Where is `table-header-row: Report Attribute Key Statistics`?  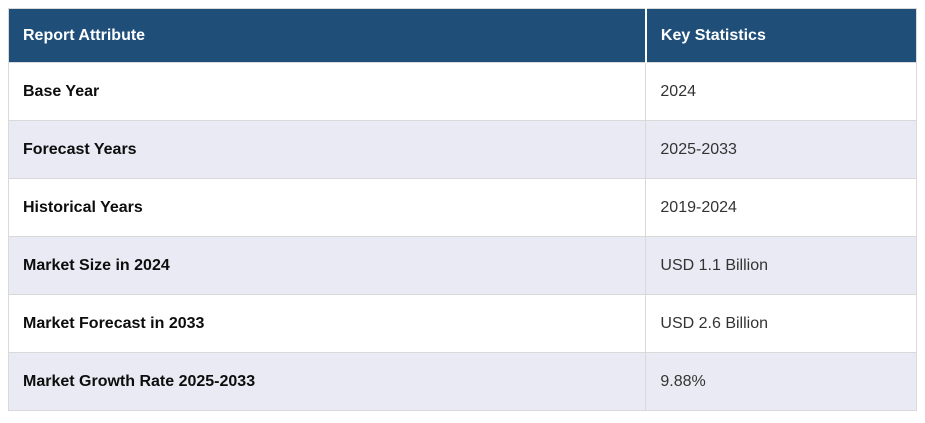
table-header-row: Report Attribute Key Statistics is located at coordinates (462, 35).